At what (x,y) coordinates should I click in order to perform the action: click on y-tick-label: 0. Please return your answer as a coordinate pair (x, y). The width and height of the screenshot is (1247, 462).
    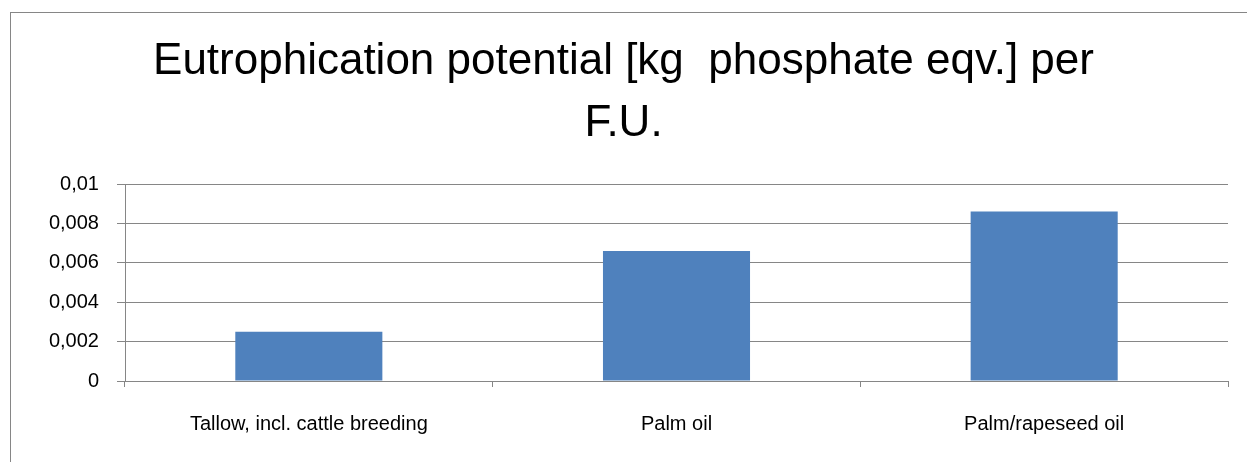
    Looking at the image, I should click on (93, 379).